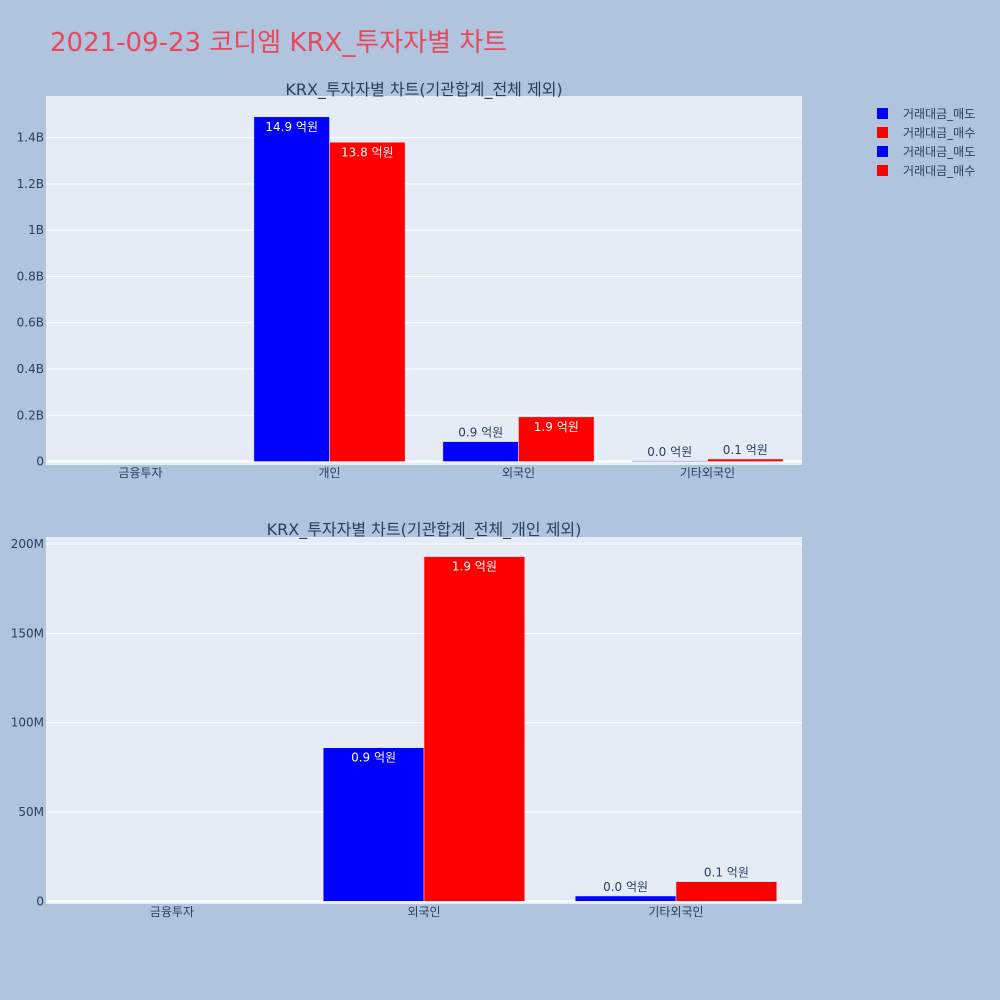 Image resolution: width=1000 pixels, height=1000 pixels. I want to click on x-tick-label: 개인, so click(329, 473).